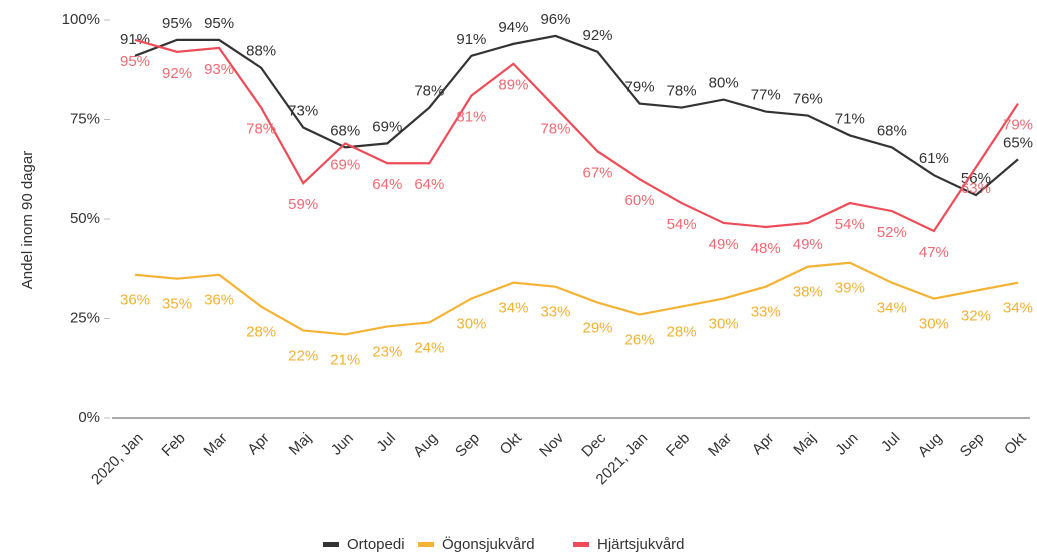  Describe the element at coordinates (551, 444) in the screenshot. I see `x-tick-label: Nov` at that location.